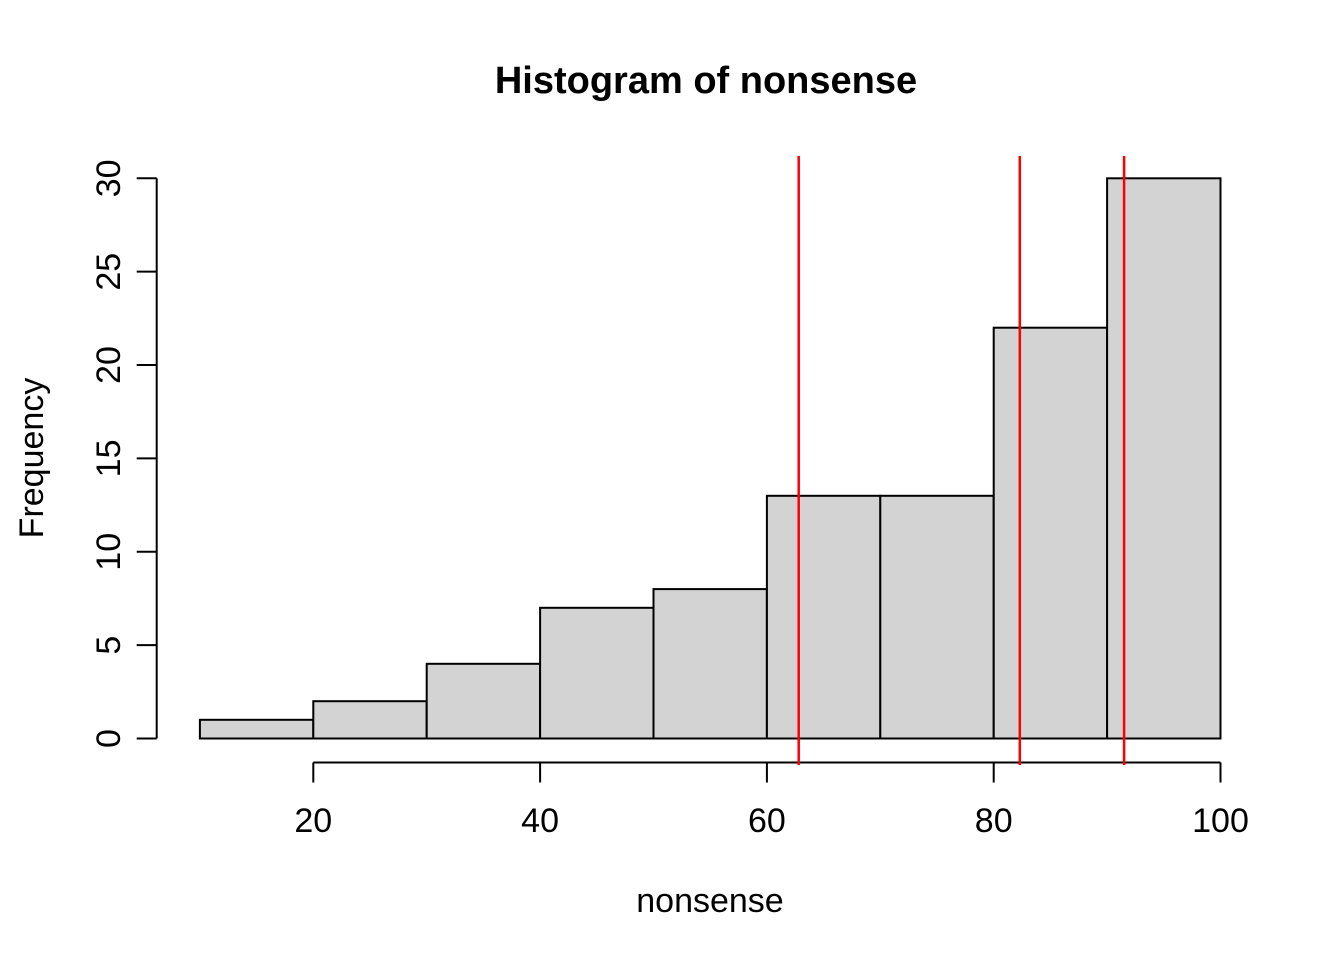  I want to click on y-axis-label: Frequency, so click(32, 458).